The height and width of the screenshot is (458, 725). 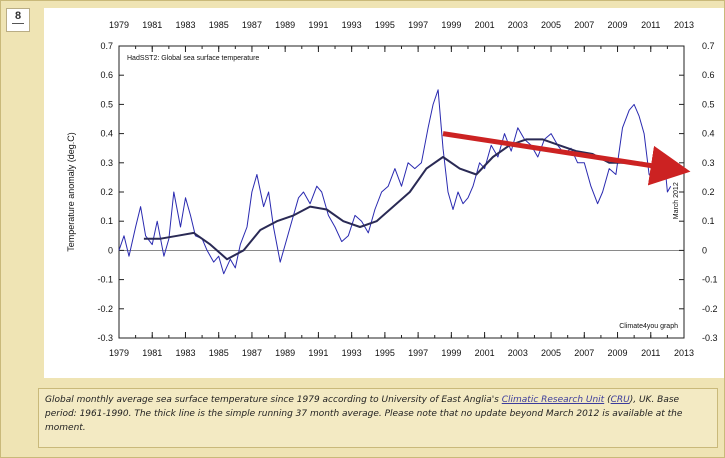 I want to click on x-tick-label-bottom: 1979, so click(x=119, y=353).